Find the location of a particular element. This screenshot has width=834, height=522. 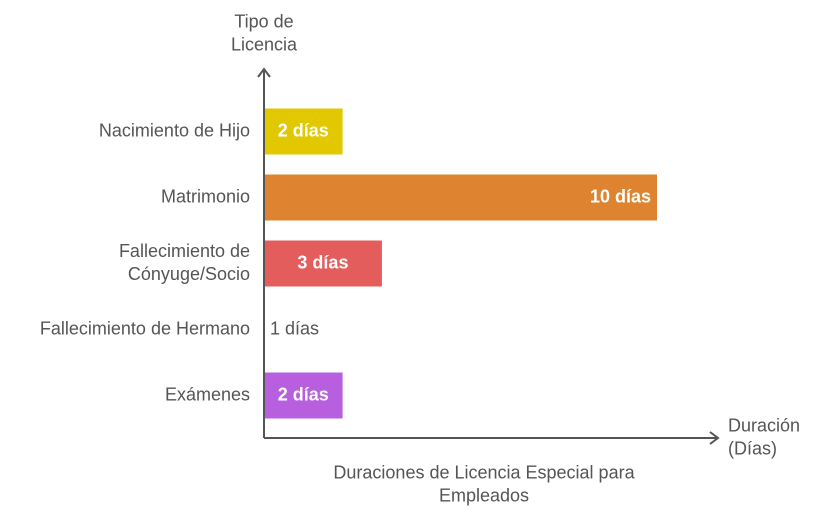

category-label-line: Exámenes is located at coordinates (207, 394).